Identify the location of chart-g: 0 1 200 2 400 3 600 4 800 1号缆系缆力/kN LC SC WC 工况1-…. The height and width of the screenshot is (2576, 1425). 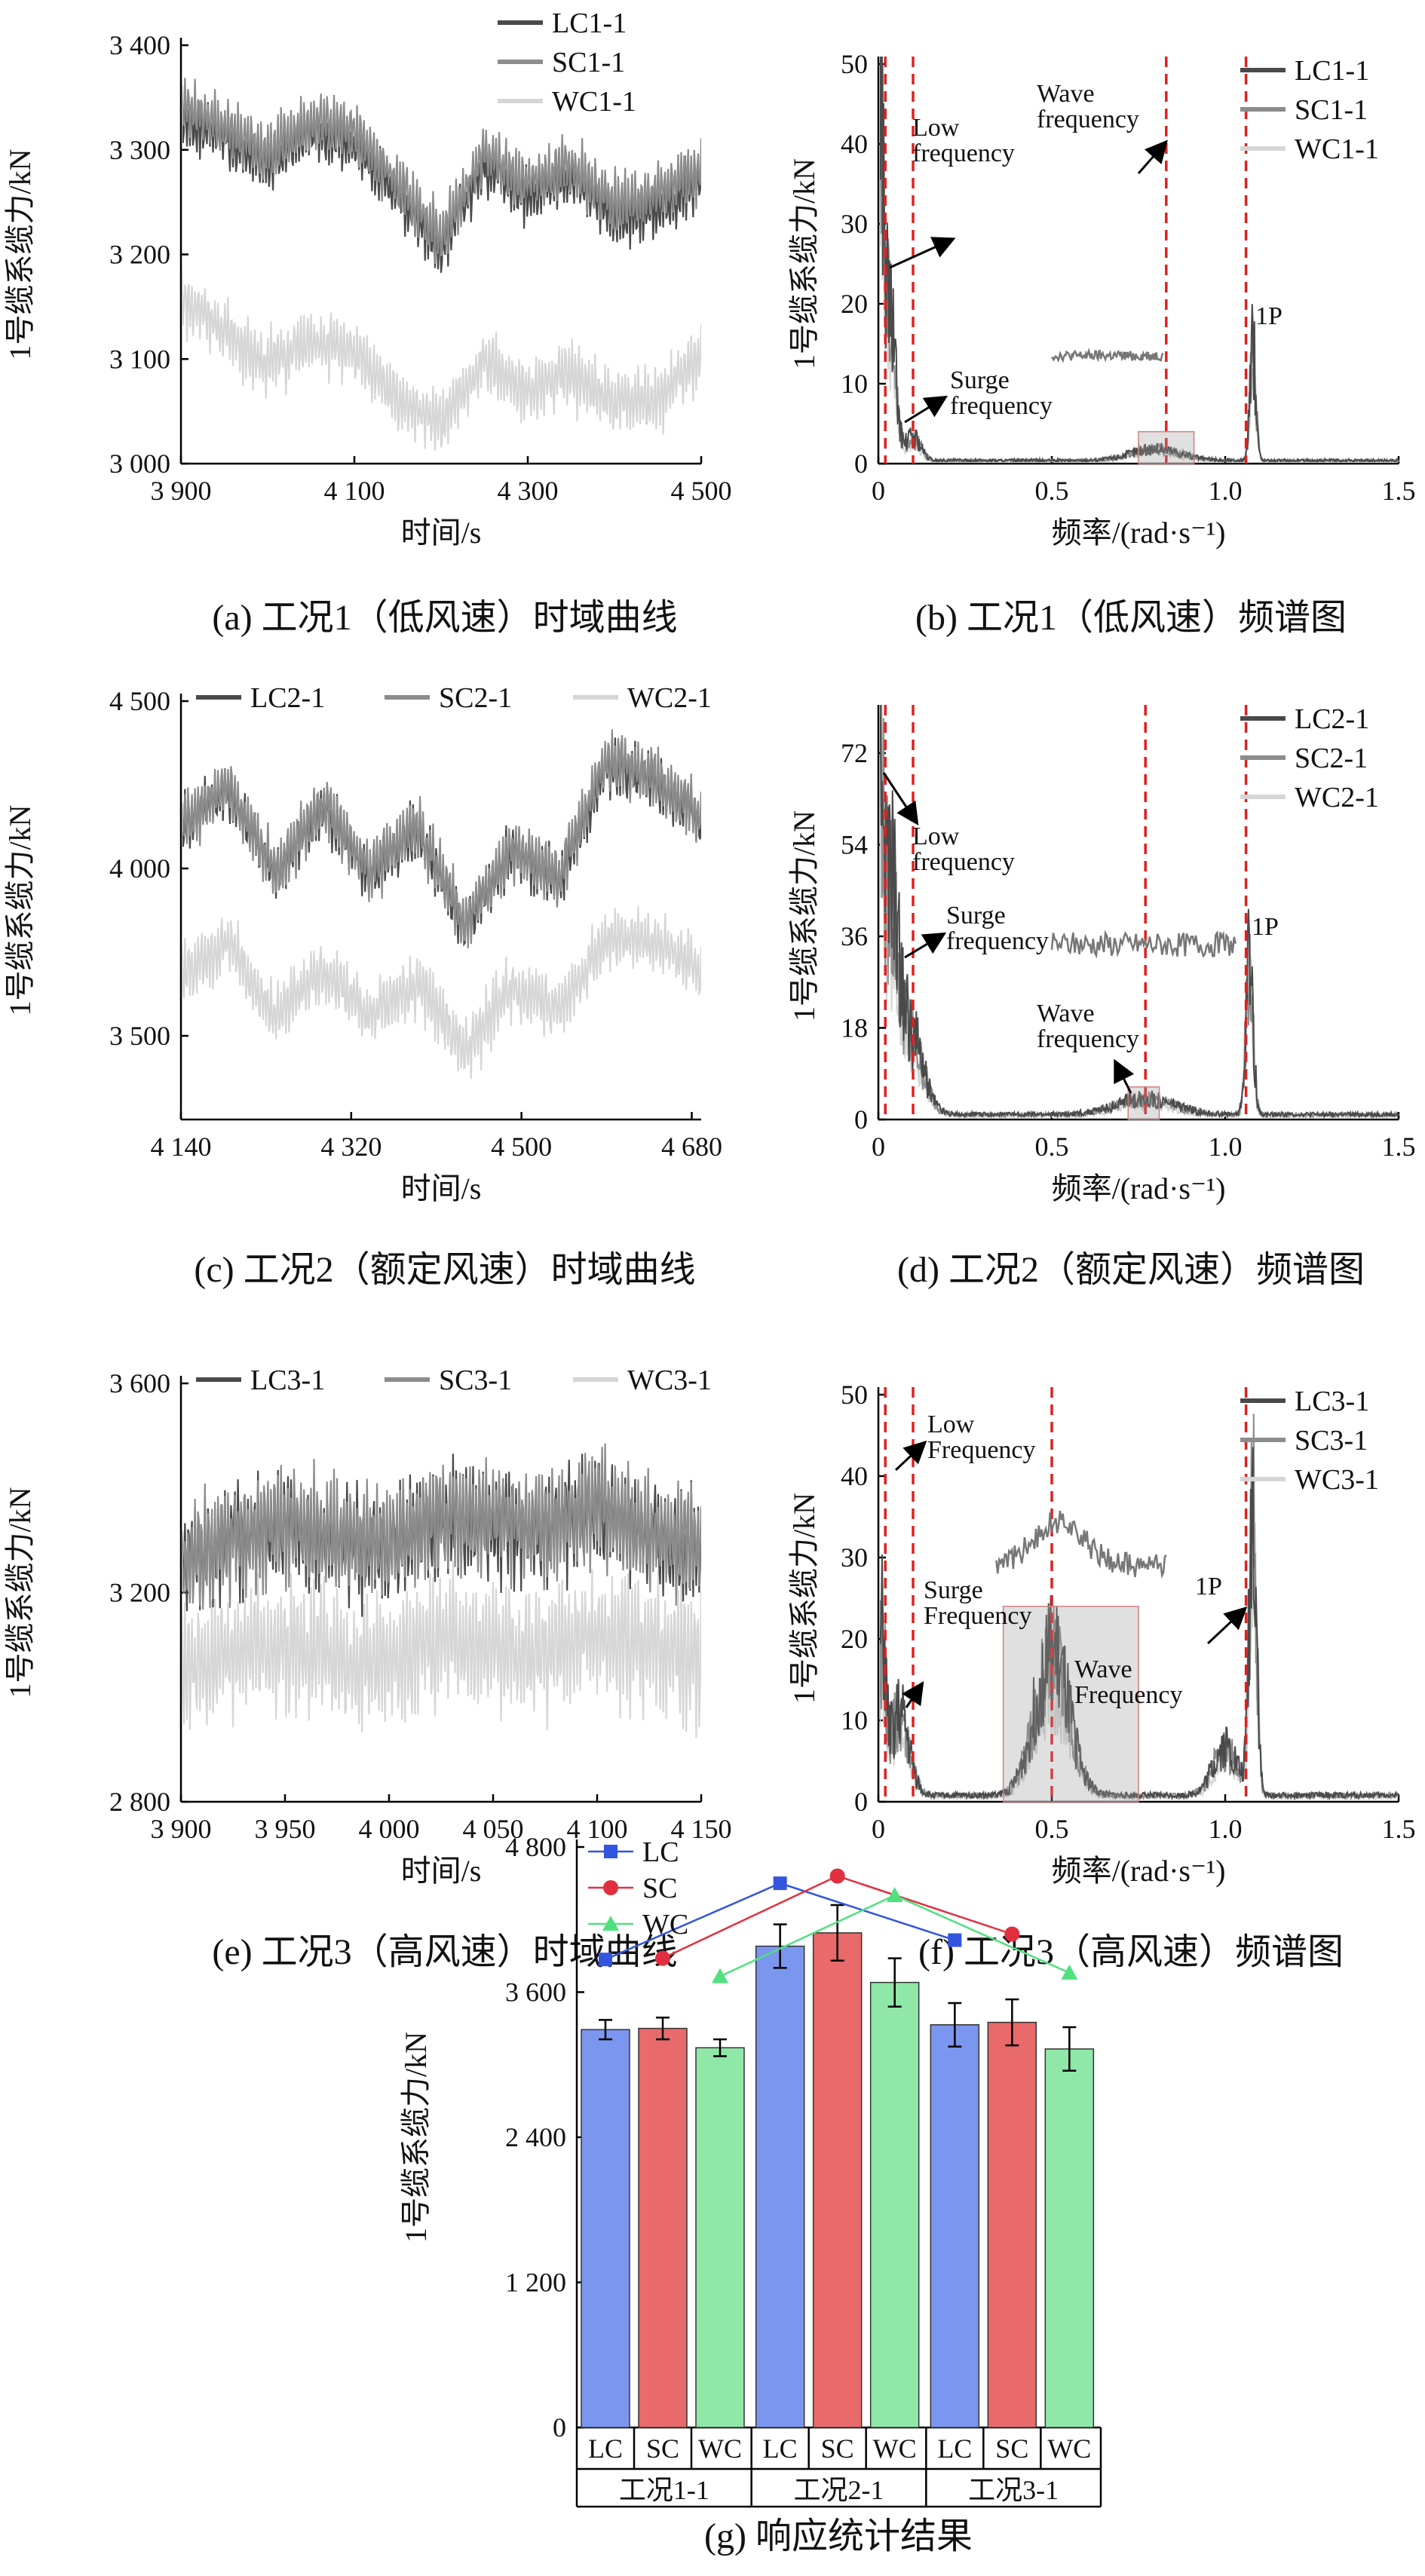
(750, 2170).